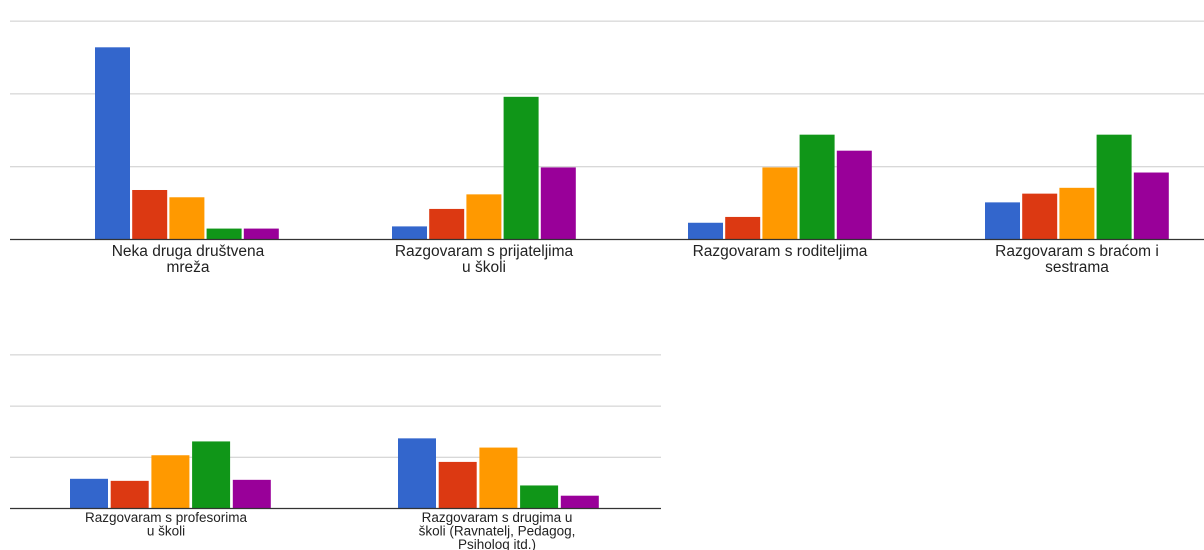 This screenshot has height=550, width=1204. Describe the element at coordinates (112, 143) in the screenshot. I see `bar-group1-series1` at that location.